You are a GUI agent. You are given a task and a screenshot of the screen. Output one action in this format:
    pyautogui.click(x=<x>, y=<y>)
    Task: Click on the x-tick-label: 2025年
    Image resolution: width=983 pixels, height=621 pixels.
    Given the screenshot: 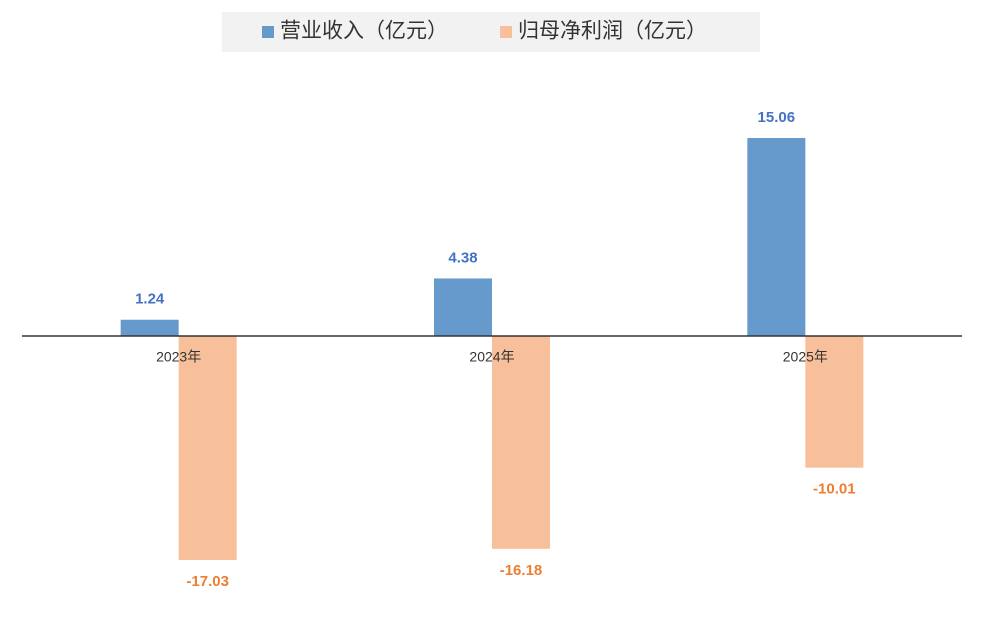 What is the action you would take?
    pyautogui.click(x=805, y=357)
    